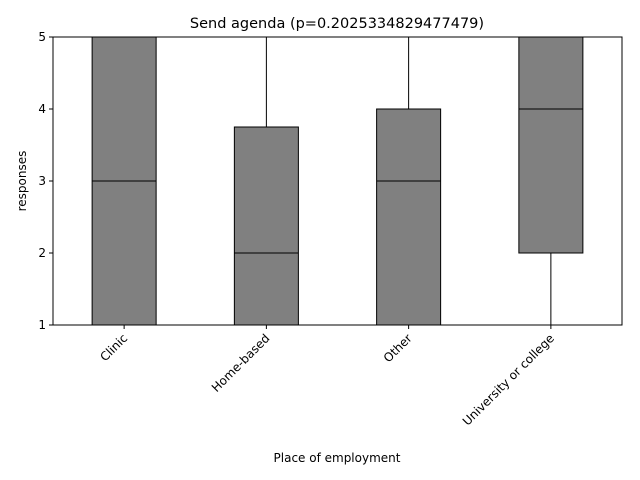 This screenshot has width=640, height=480. What do you see at coordinates (409, 217) in the screenshot?
I see `box-other` at bounding box center [409, 217].